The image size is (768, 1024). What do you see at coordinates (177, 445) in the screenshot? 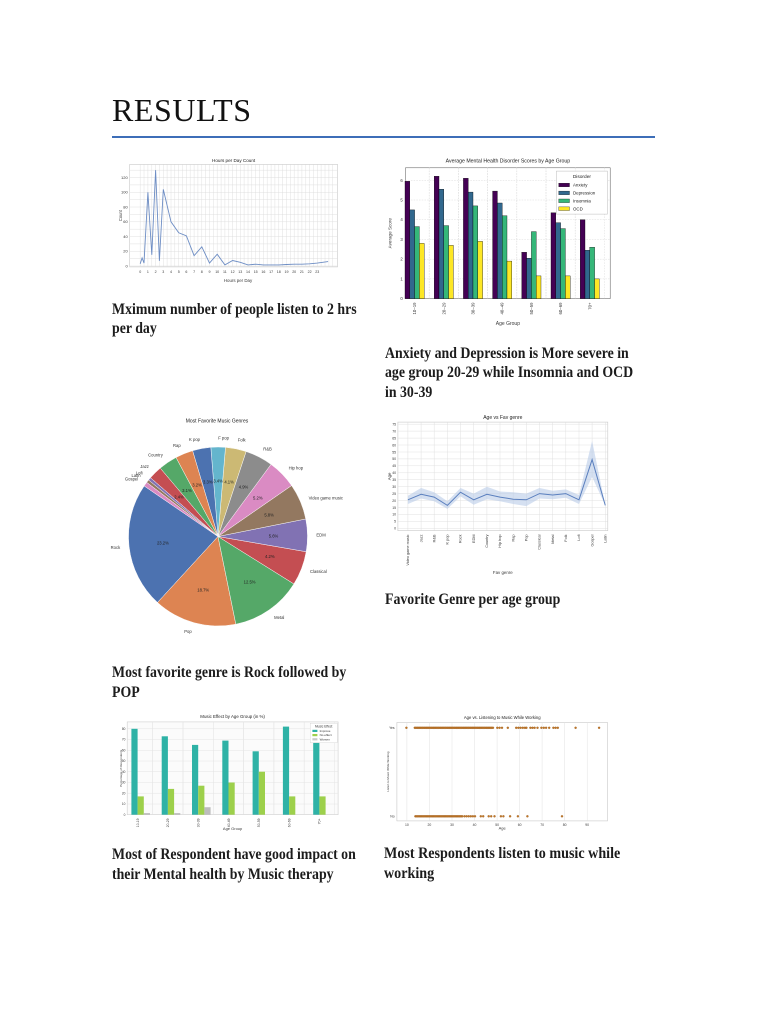
I see `svg-text: Rap` at bounding box center [177, 445].